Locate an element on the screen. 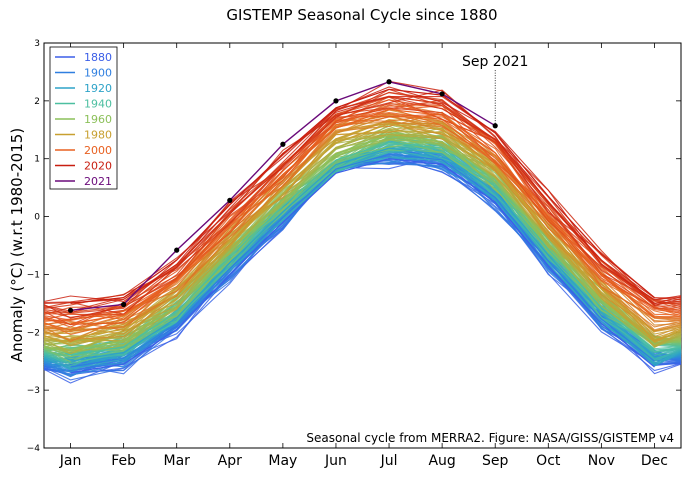  y-axis-label: Anomaly (°C) (w.r.t 1980-2015) is located at coordinates (17, 245).